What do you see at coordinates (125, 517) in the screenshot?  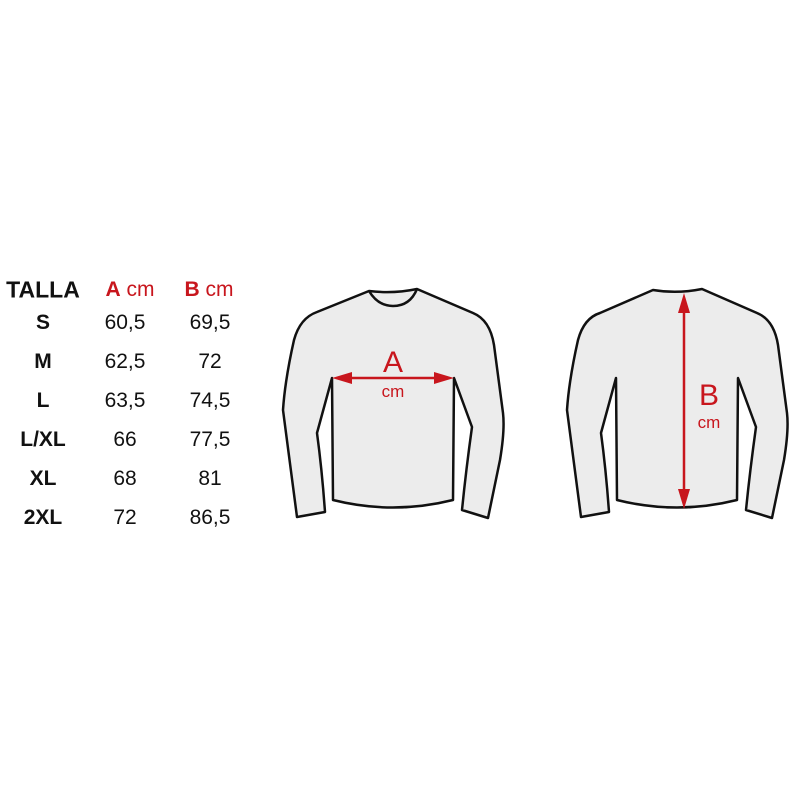 I see `row-a-cell: 72` at bounding box center [125, 517].